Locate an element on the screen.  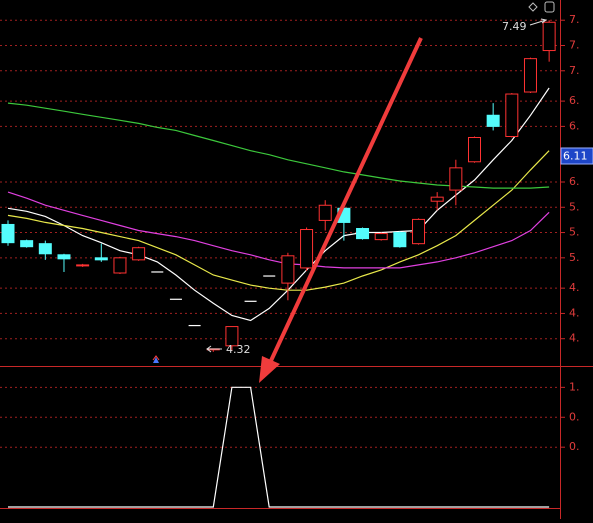
y-tick-label: 1. is located at coordinates (574, 386).